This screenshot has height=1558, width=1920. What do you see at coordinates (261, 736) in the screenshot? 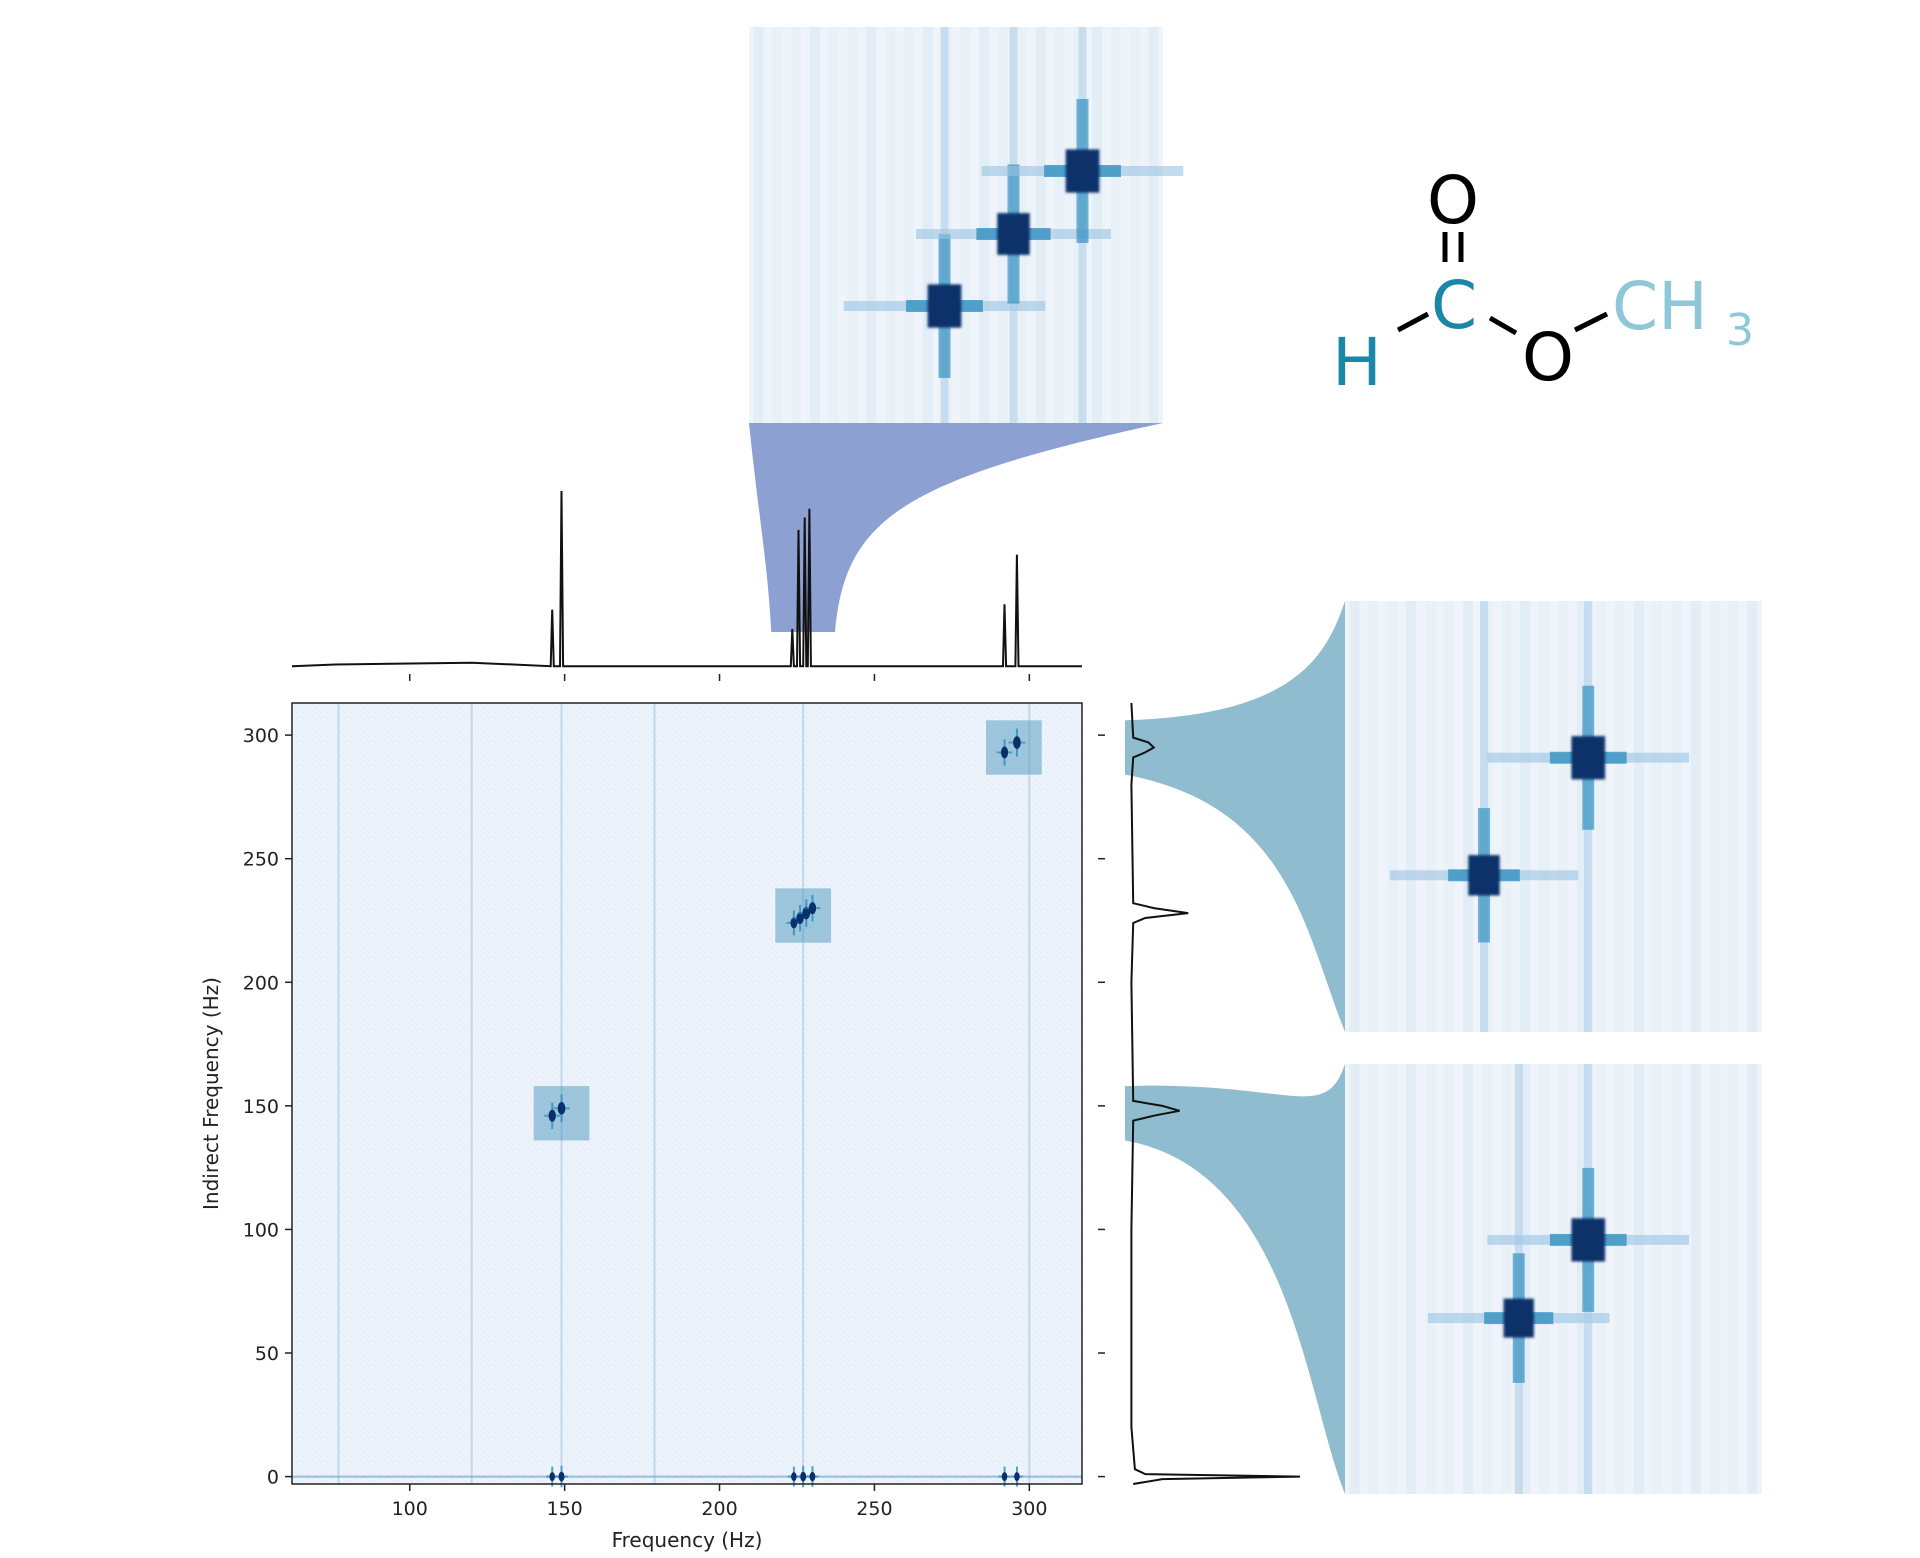
I see `y-tick-label-6: 300` at bounding box center [261, 736].